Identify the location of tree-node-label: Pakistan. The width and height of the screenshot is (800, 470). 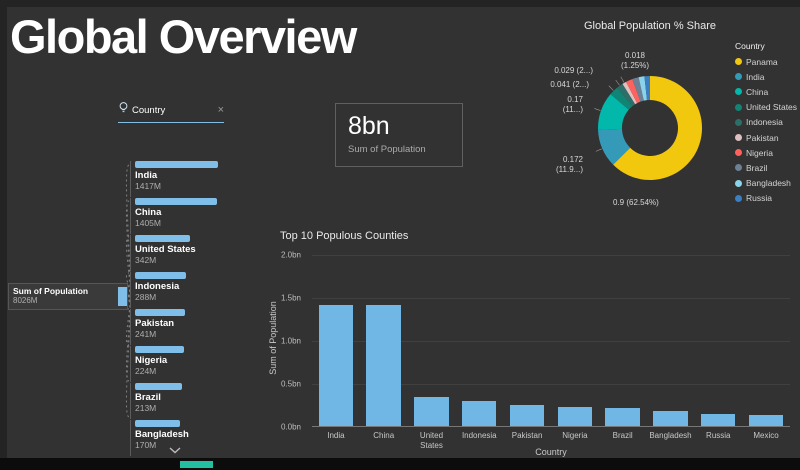
(155, 323).